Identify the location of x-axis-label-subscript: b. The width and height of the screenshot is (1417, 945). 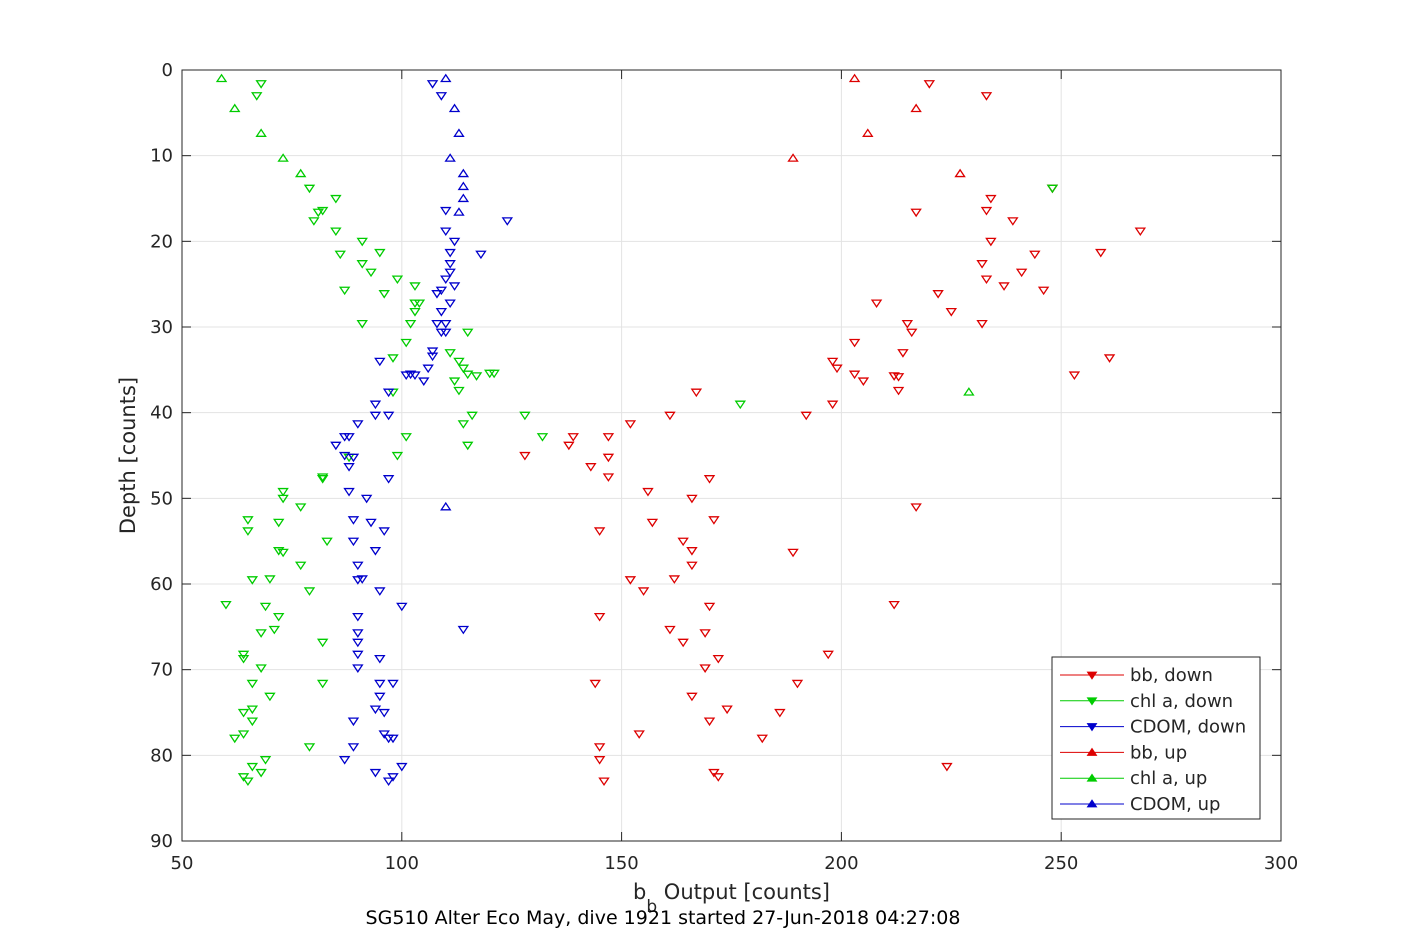
(651, 907).